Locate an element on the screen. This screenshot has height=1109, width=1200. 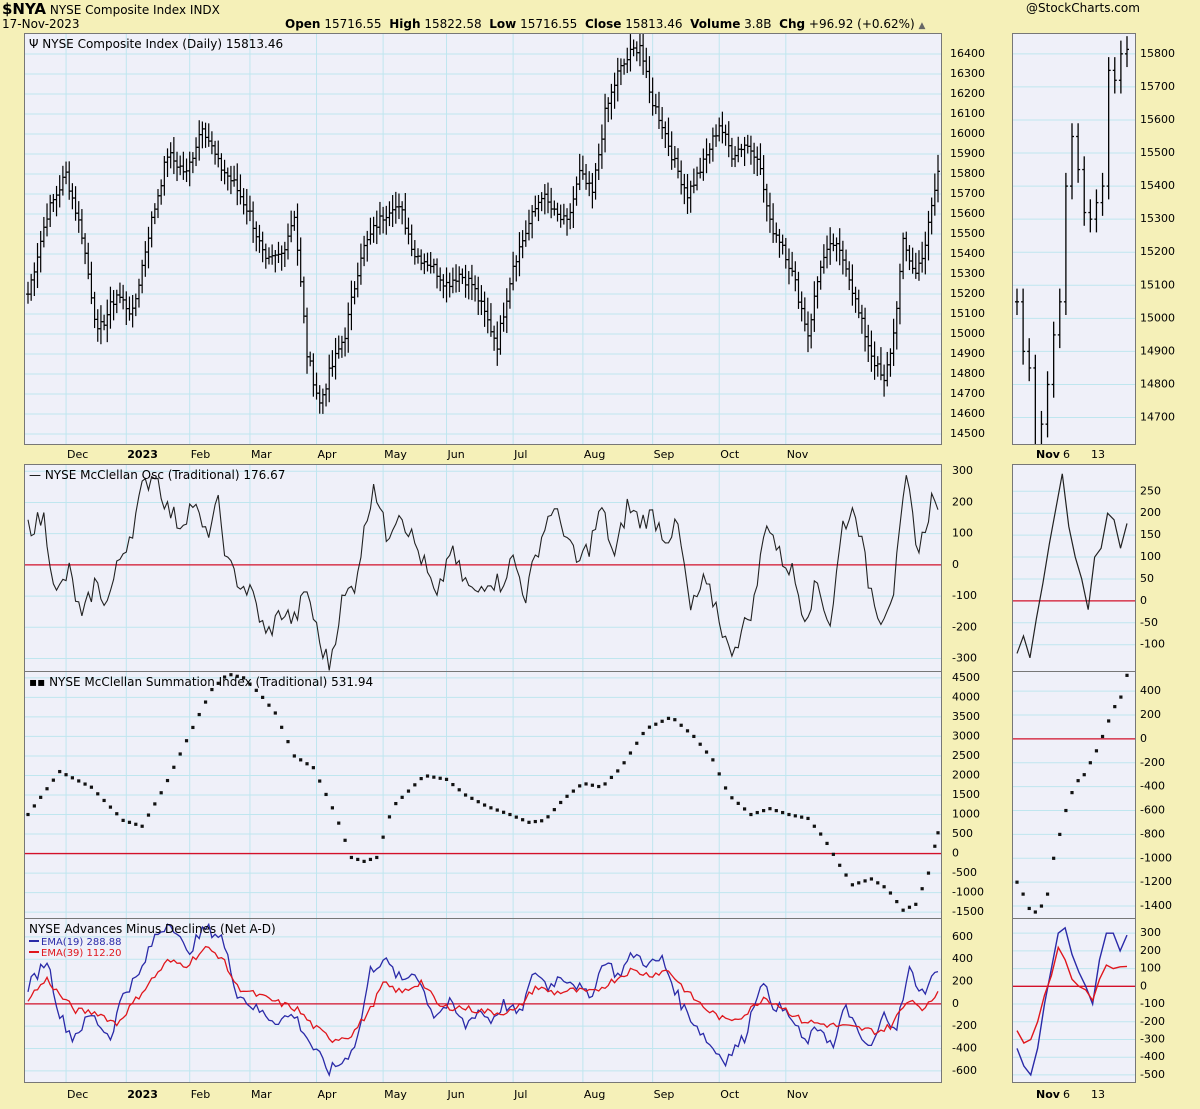
x-tick-label: 2023 is located at coordinates (142, 454).